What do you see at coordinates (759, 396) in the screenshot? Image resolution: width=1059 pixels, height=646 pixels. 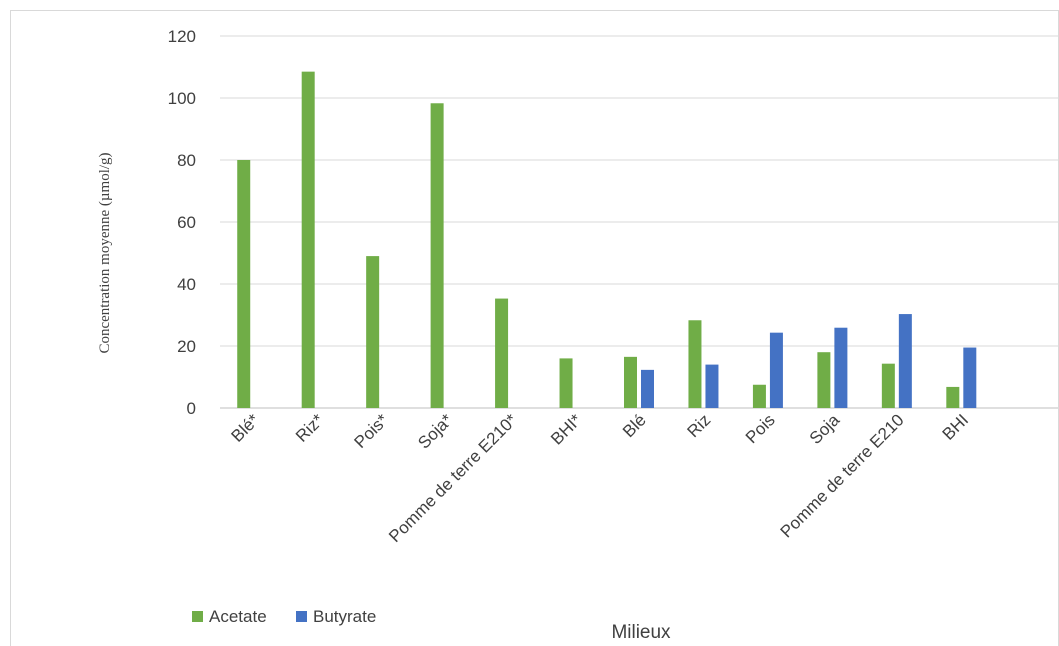 I see `bar-acetate-pois` at bounding box center [759, 396].